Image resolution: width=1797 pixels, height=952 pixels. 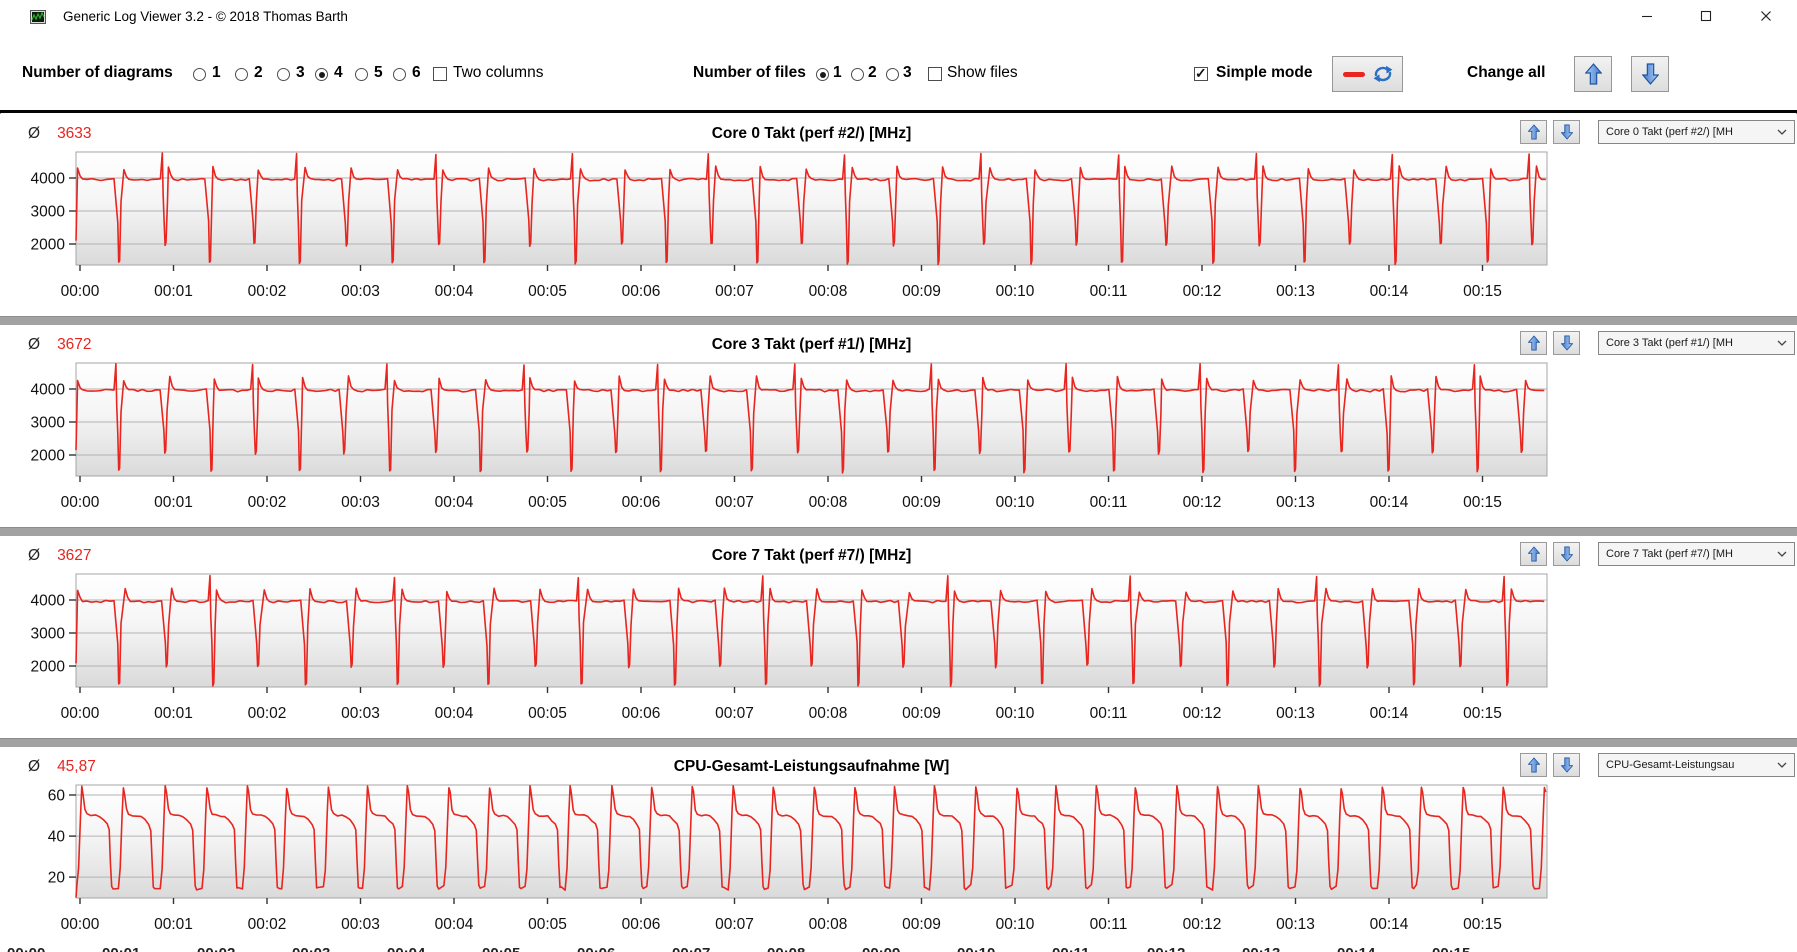 I want to click on two-columns-checkbox, so click(x=440, y=74).